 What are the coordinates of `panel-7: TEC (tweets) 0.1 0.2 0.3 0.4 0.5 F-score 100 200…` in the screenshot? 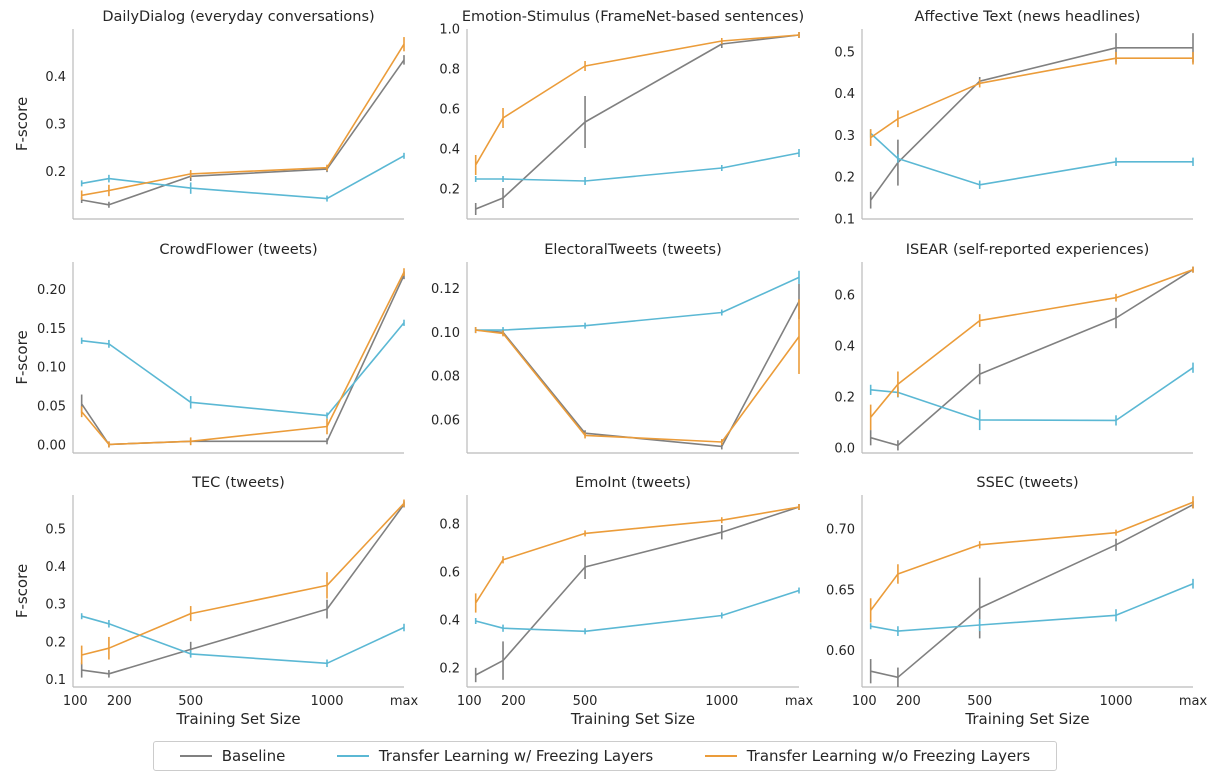 It's located at (215, 601).